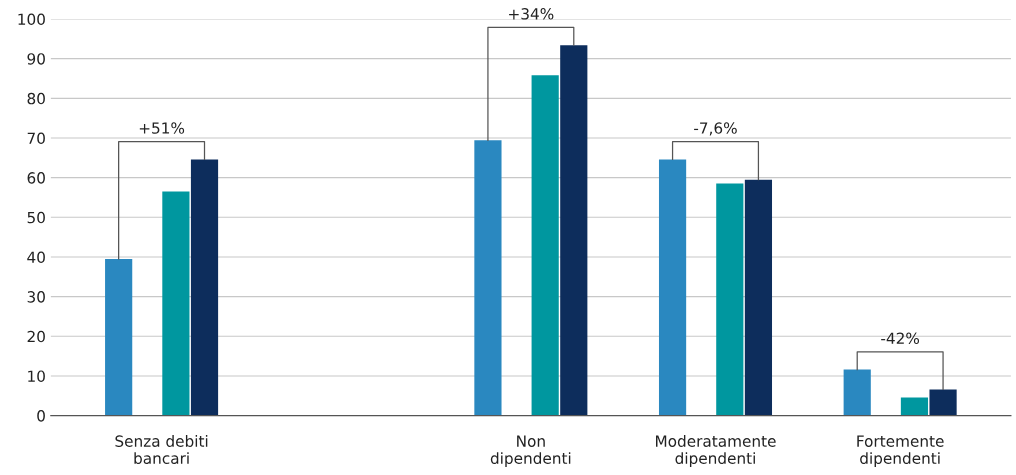  What do you see at coordinates (161, 449) in the screenshot?
I see `x-tick-label: Senza debiti bancari` at bounding box center [161, 449].